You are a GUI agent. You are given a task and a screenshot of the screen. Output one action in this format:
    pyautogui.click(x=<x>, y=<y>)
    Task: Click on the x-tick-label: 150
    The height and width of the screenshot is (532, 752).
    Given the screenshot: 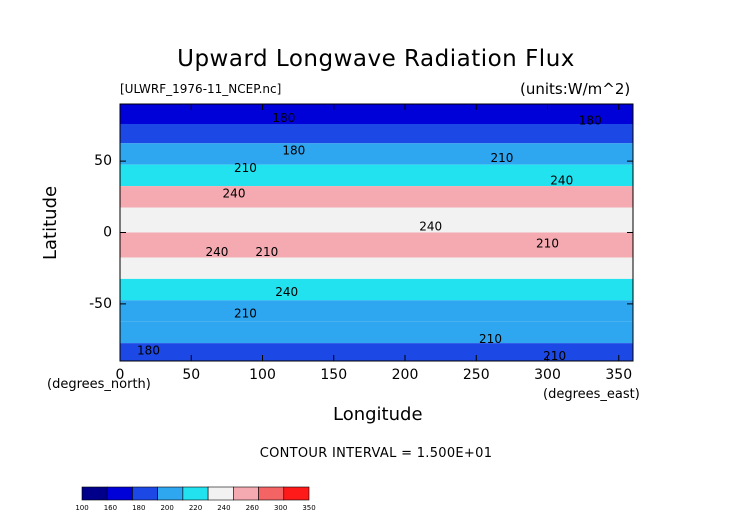 What is the action you would take?
    pyautogui.click(x=333, y=375)
    